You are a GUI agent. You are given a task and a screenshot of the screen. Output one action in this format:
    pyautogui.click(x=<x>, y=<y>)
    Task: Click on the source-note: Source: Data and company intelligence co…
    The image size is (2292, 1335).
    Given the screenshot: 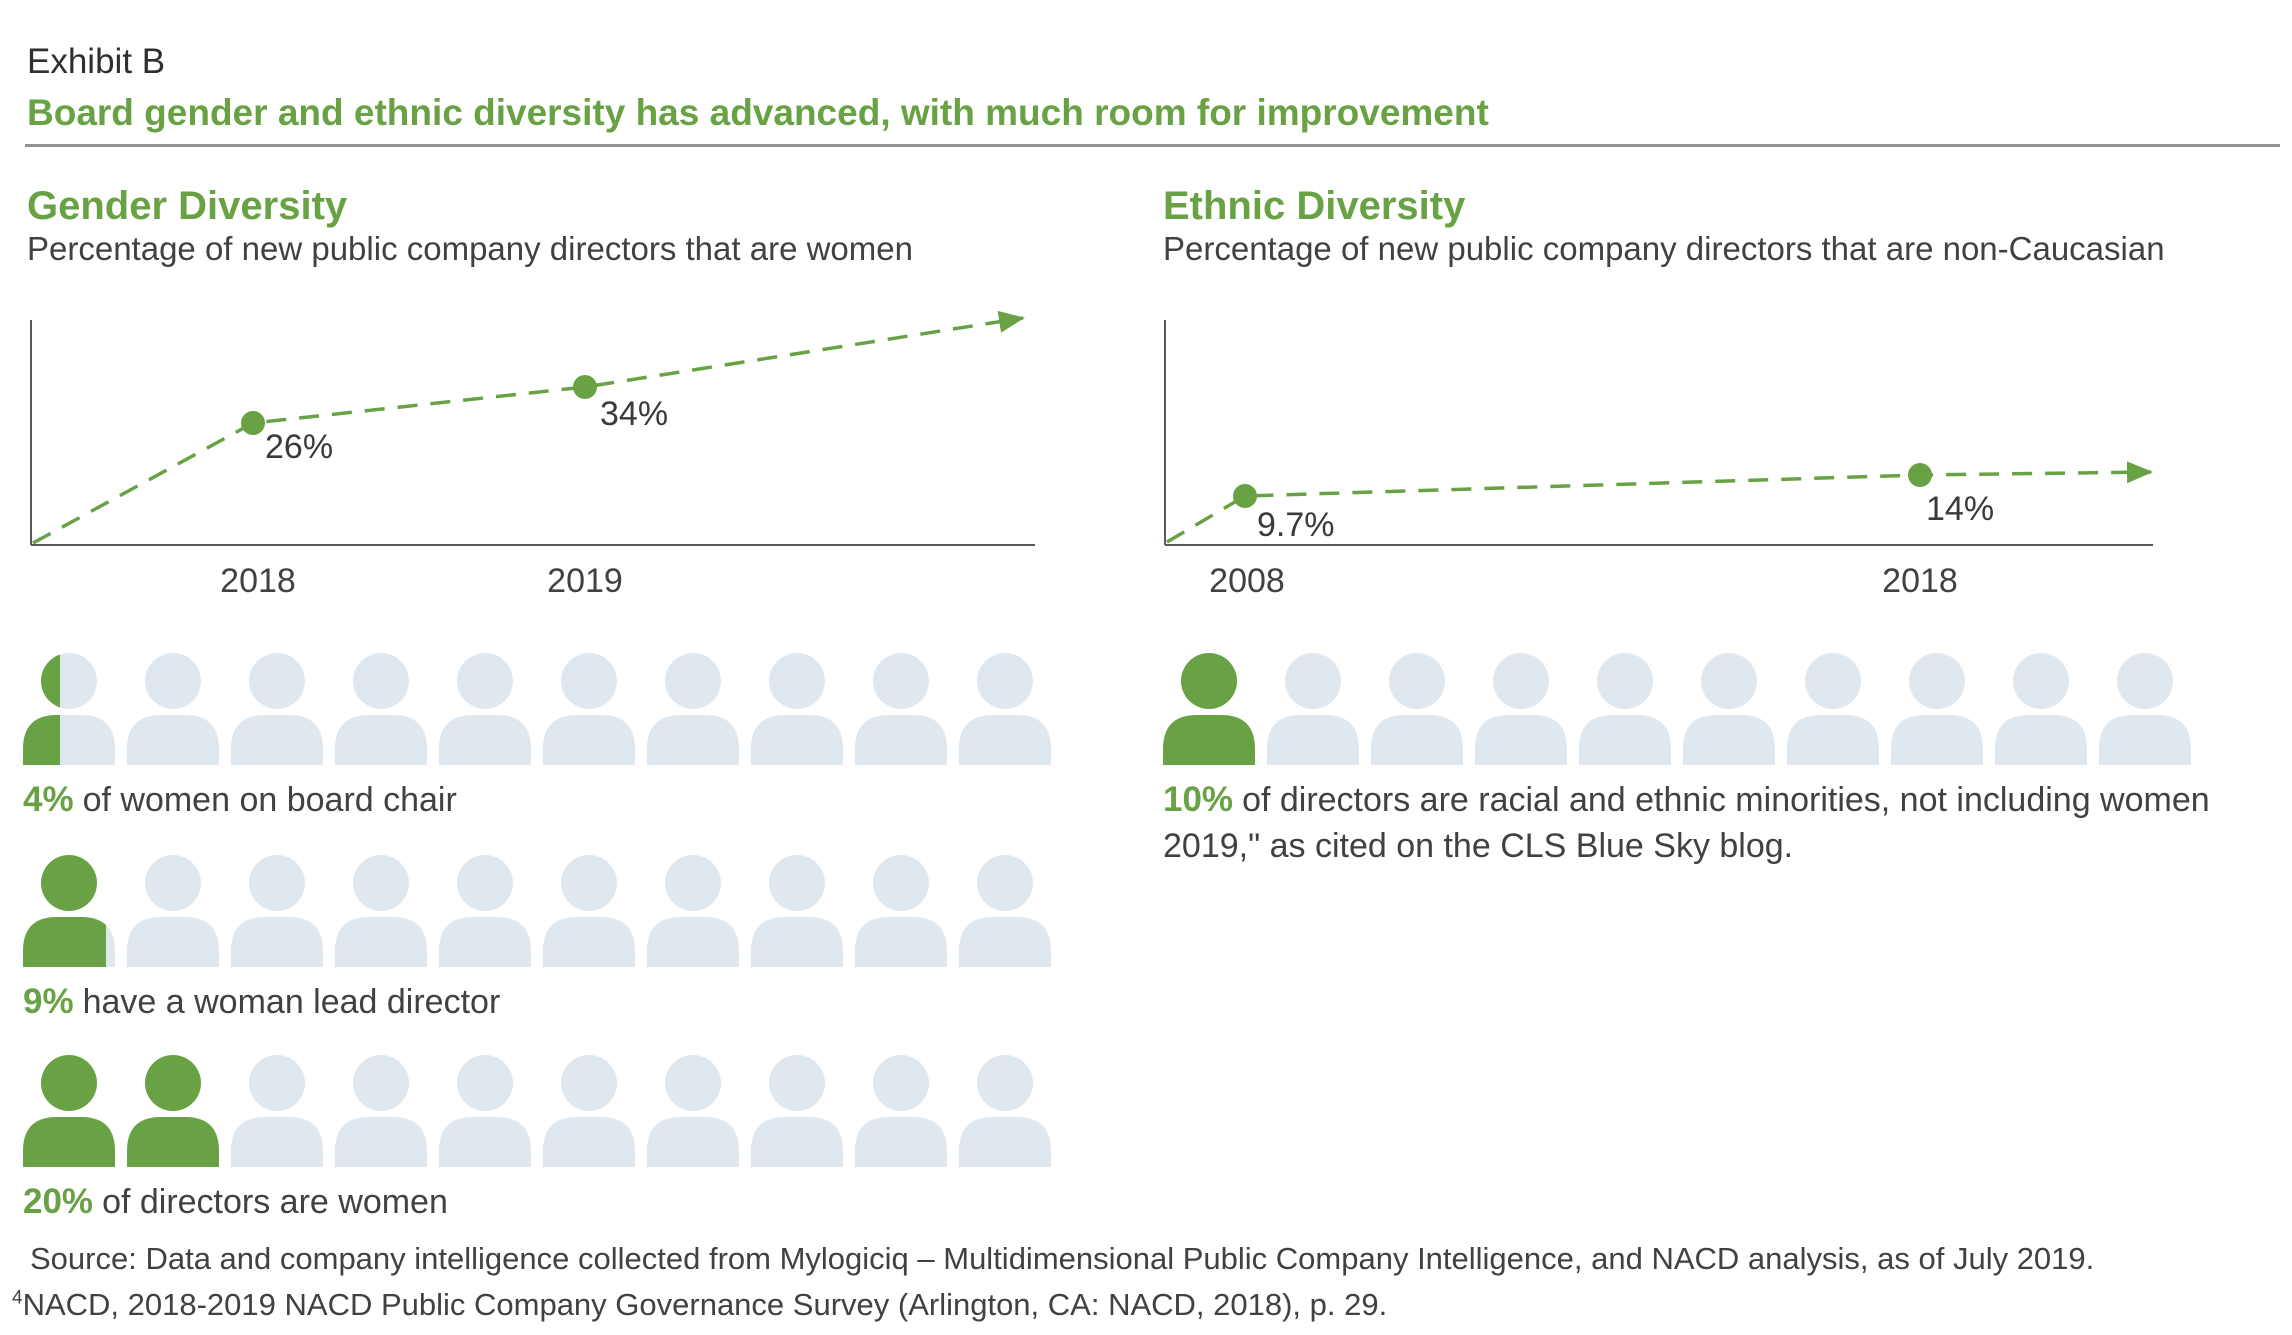 What is the action you would take?
    pyautogui.click(x=1062, y=1258)
    